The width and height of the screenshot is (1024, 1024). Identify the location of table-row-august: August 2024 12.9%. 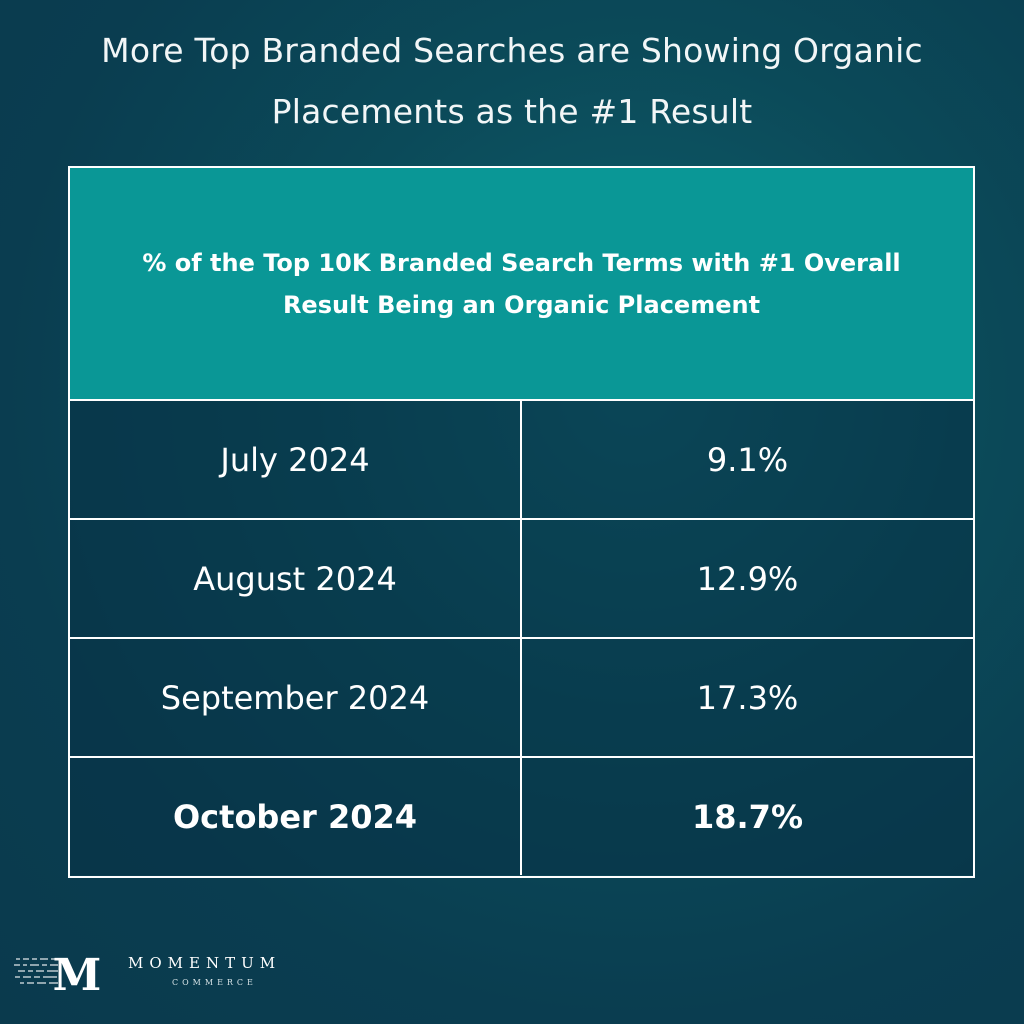
(521, 579).